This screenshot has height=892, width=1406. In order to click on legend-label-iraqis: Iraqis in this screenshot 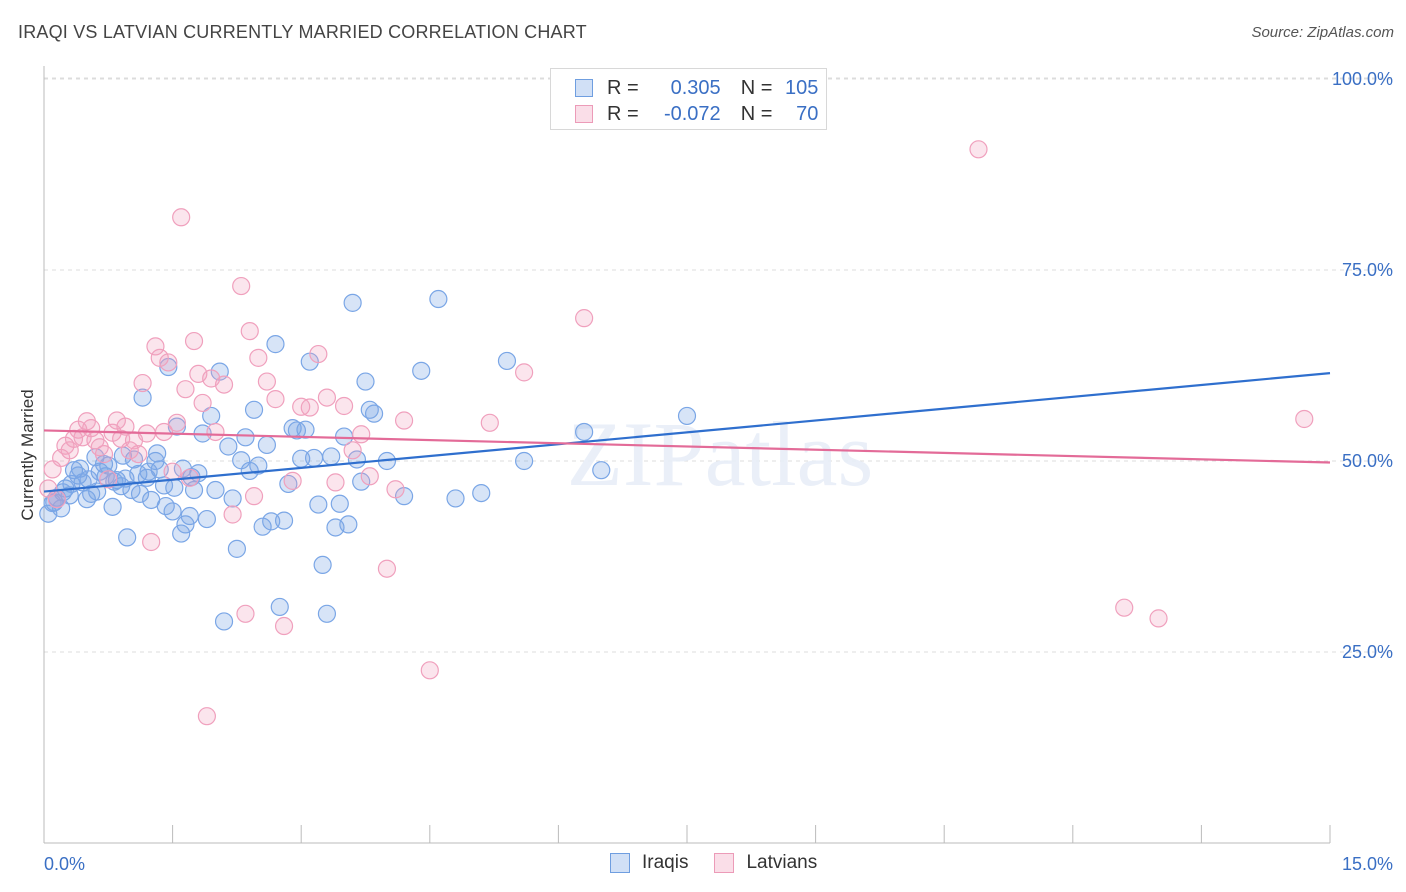, I will do `click(665, 862)`.